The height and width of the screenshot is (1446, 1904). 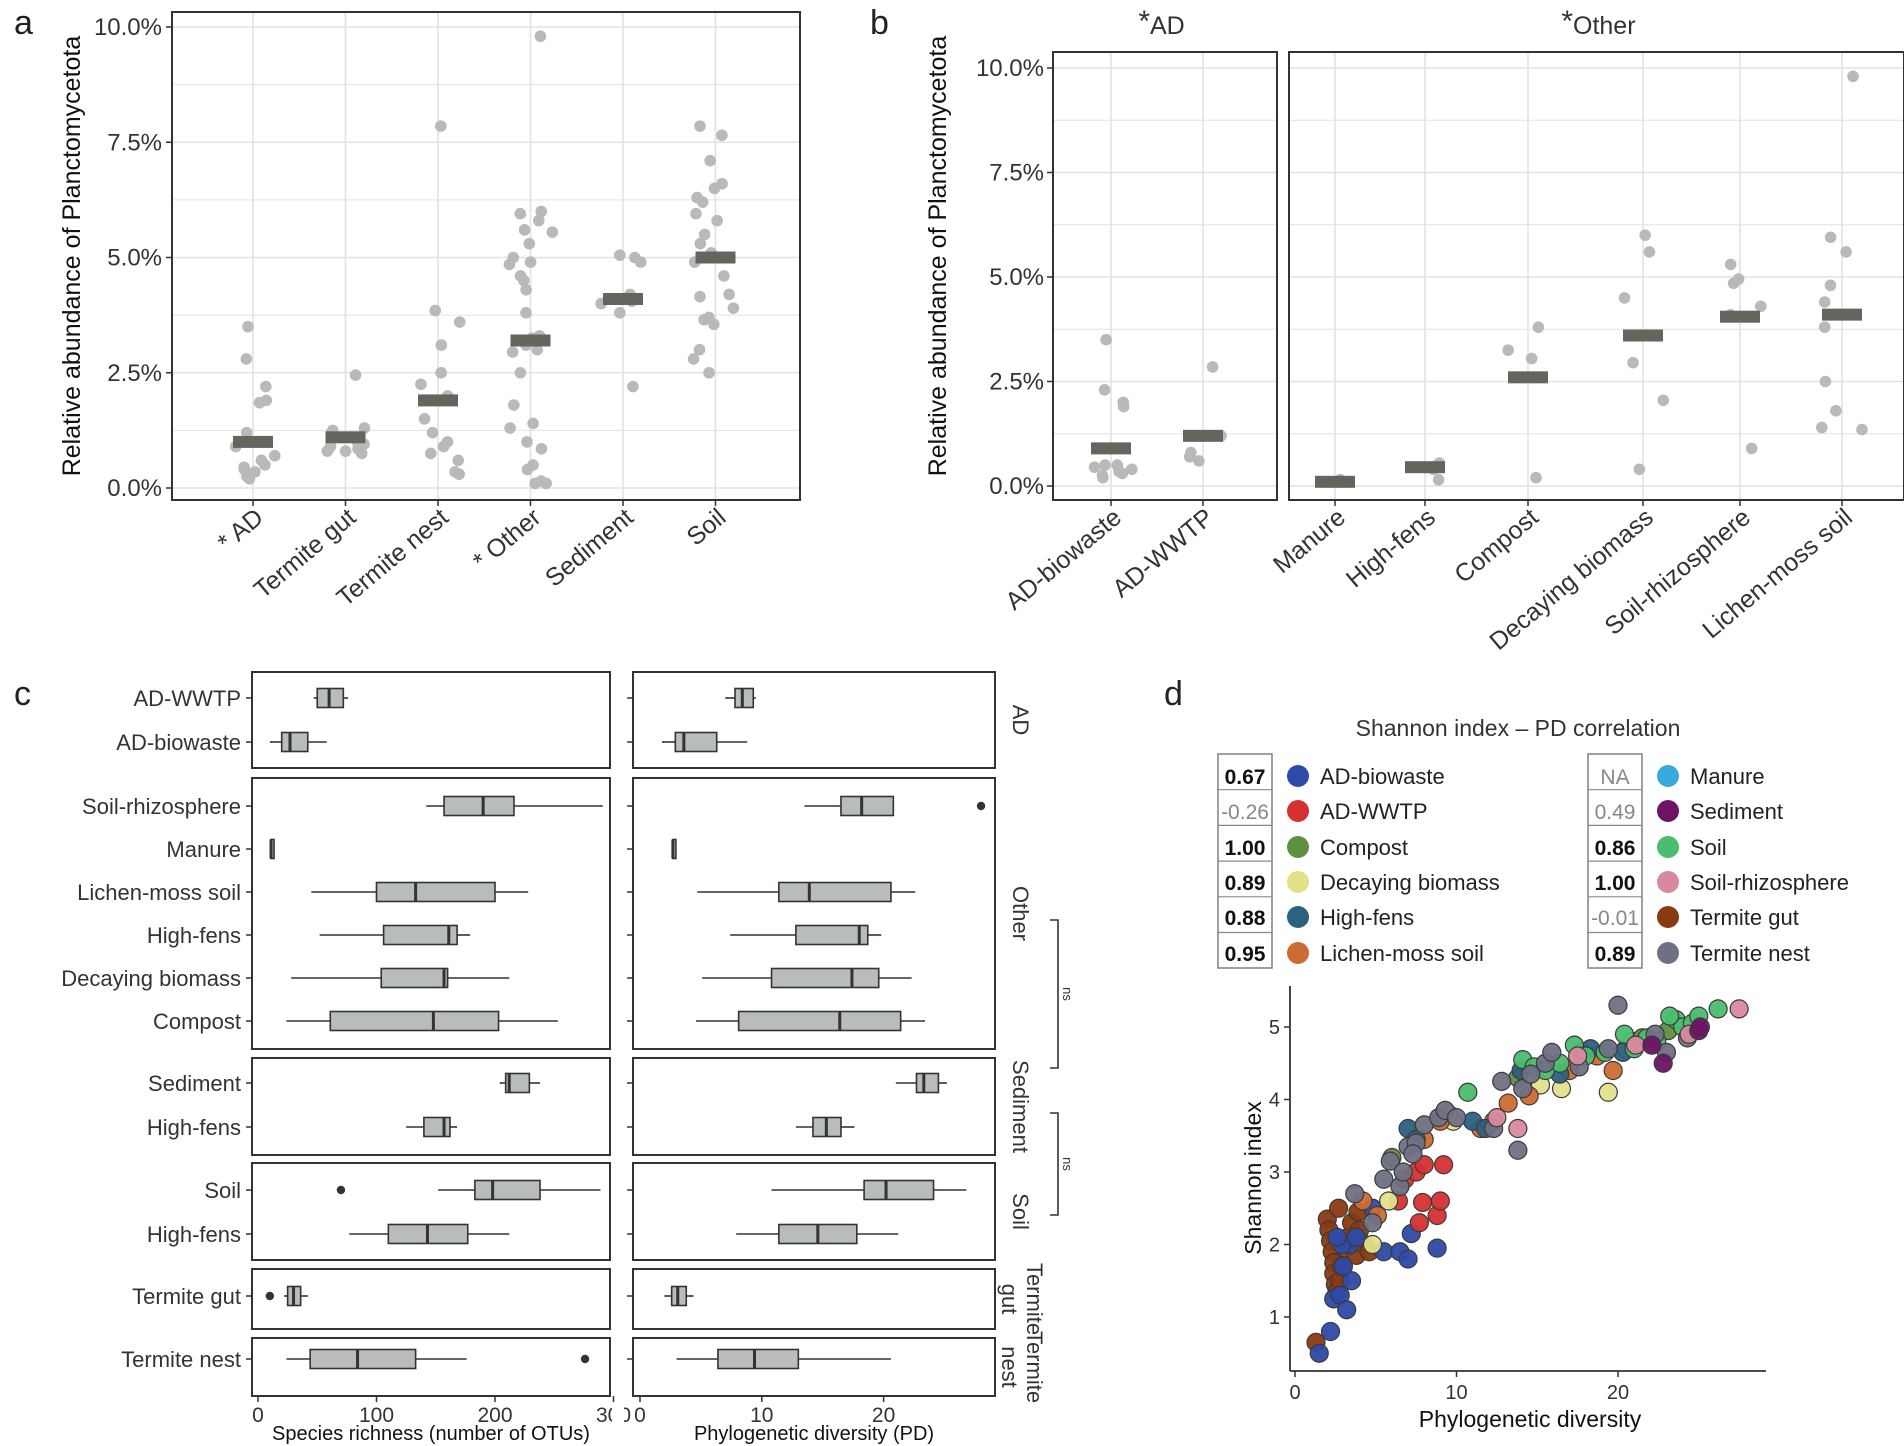 I want to click on x-tick-label: 200, so click(x=494, y=1415).